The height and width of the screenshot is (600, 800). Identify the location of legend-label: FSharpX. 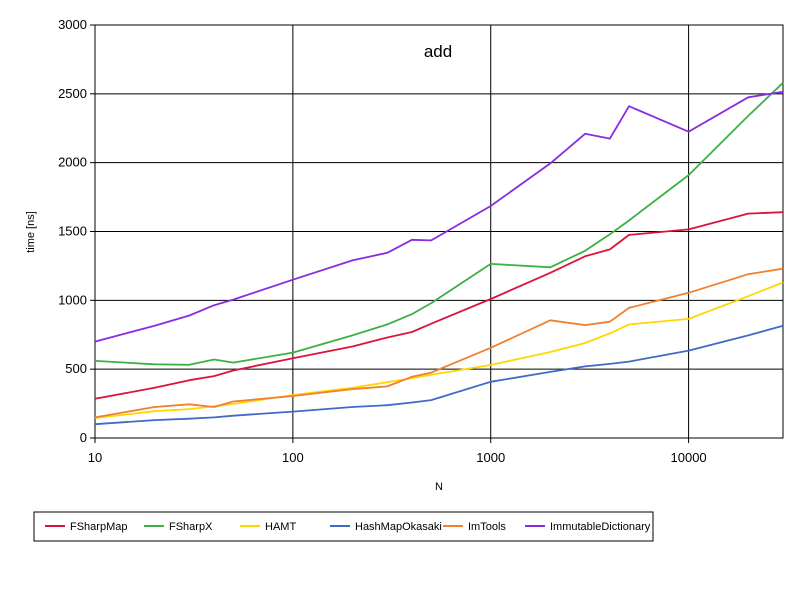
(191, 527).